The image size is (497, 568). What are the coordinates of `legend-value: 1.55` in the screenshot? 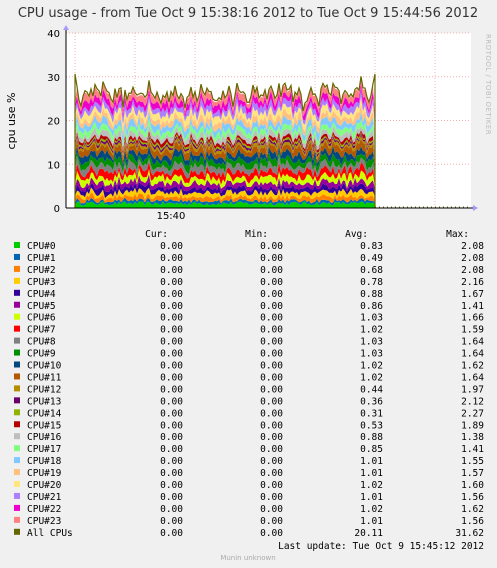 It's located at (472, 461).